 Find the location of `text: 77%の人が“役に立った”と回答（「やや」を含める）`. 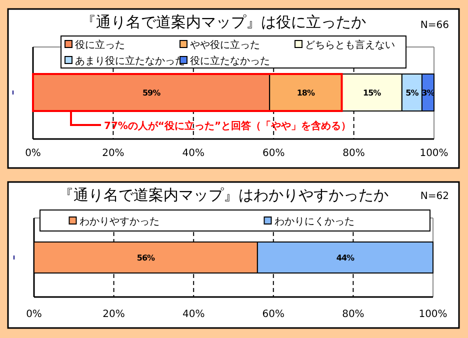

text: 77%の人が“役に立った”と回答（「やや」を含める） is located at coordinates (228, 126).